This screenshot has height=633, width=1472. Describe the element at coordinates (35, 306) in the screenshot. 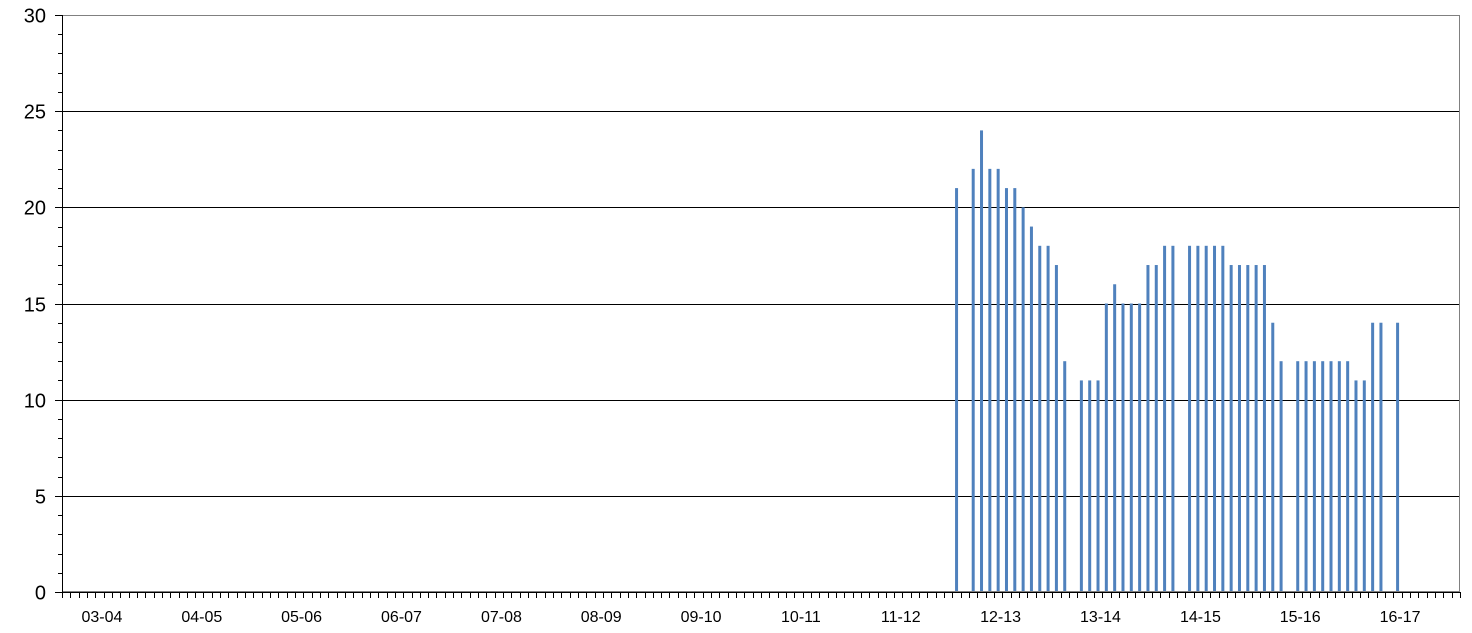

I see `y-tick-label: 15` at that location.